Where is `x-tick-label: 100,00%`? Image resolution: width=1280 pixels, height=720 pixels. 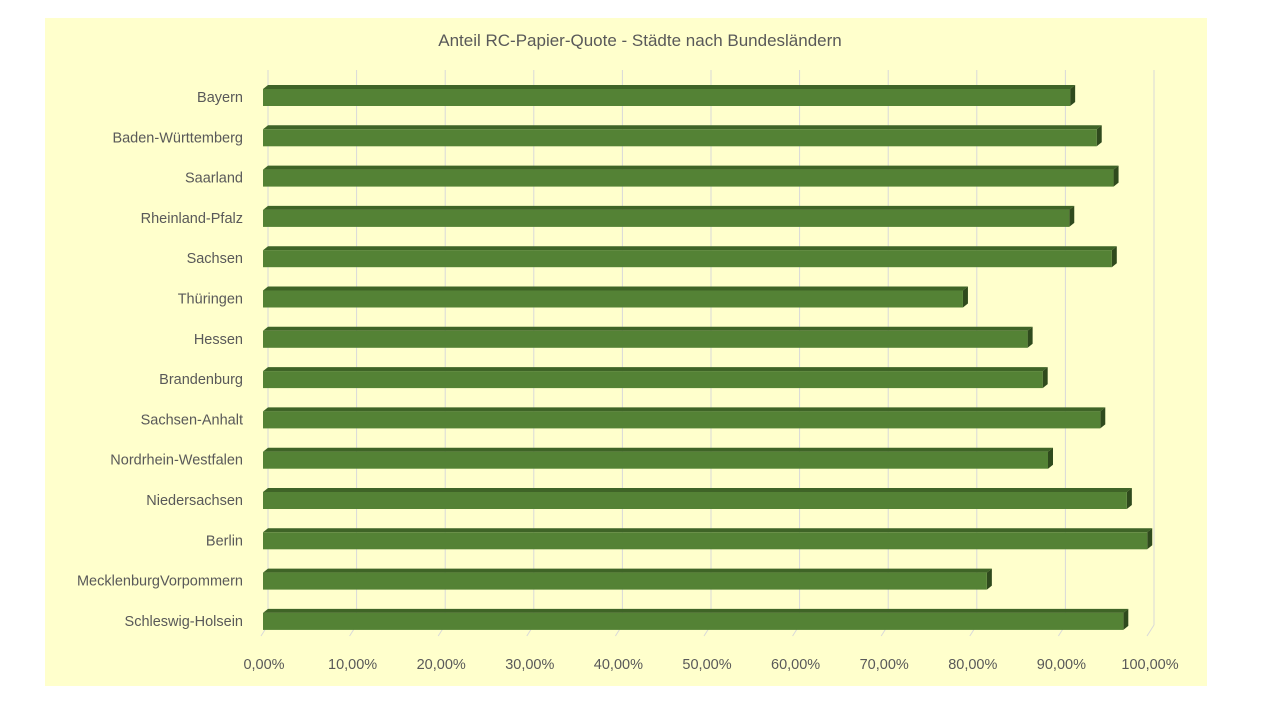
x-tick-label: 100,00% is located at coordinates (1149, 665).